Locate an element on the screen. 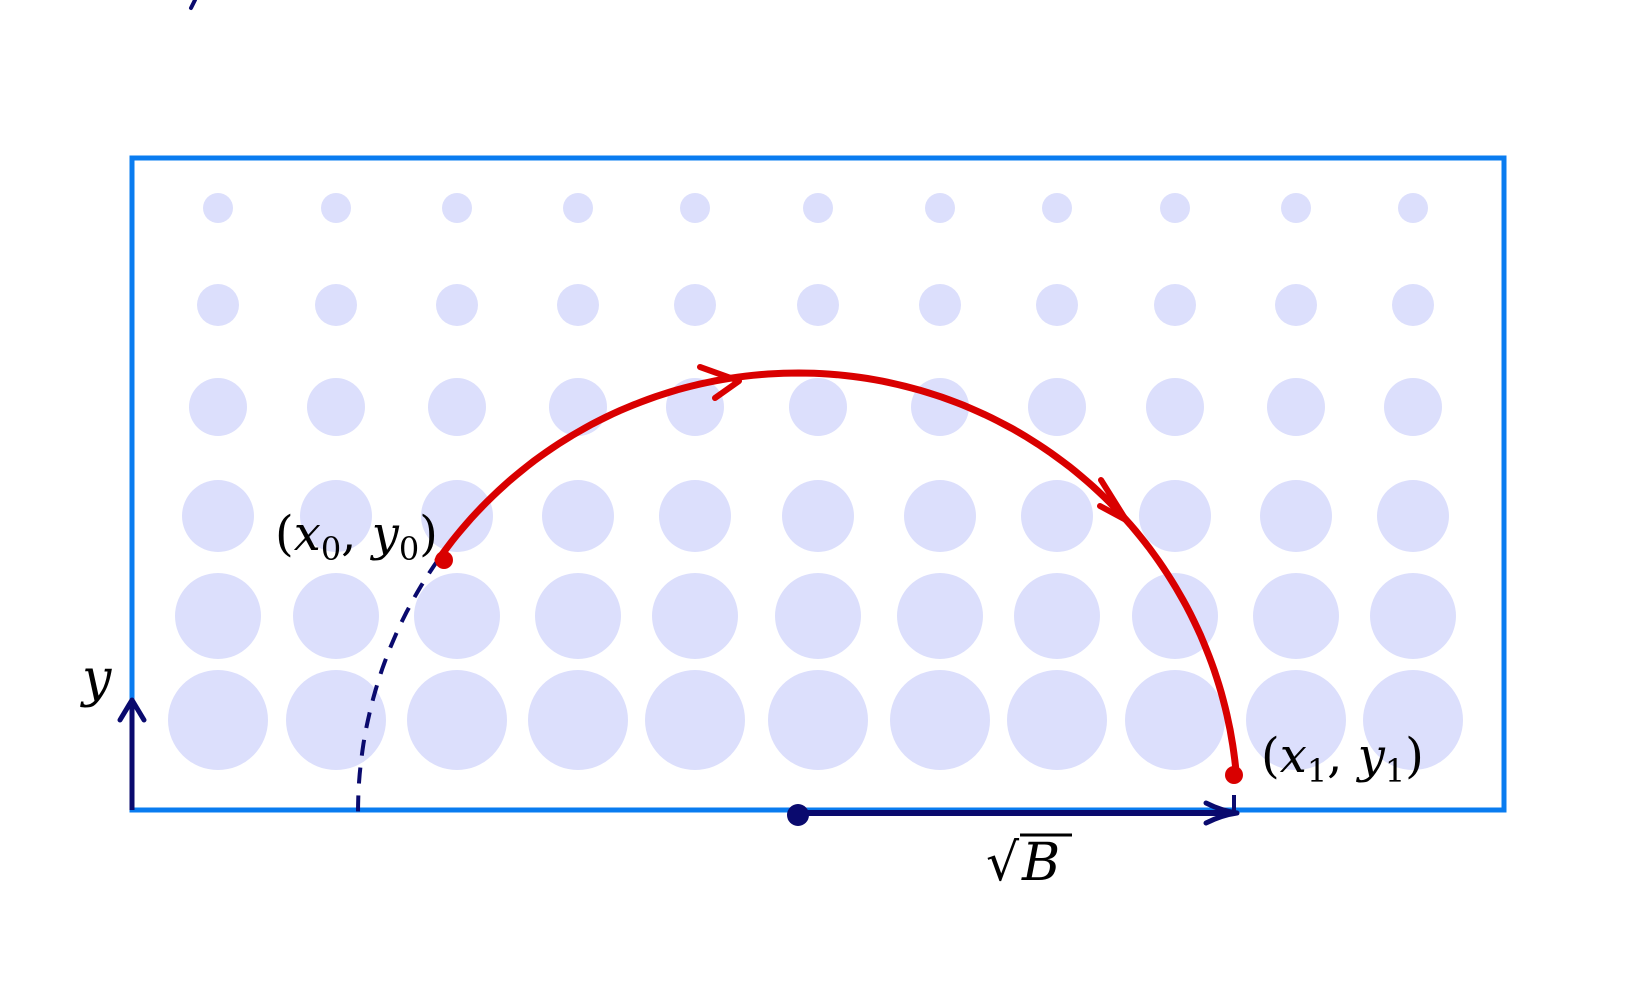  y-axis-label: y is located at coordinates (96, 679).